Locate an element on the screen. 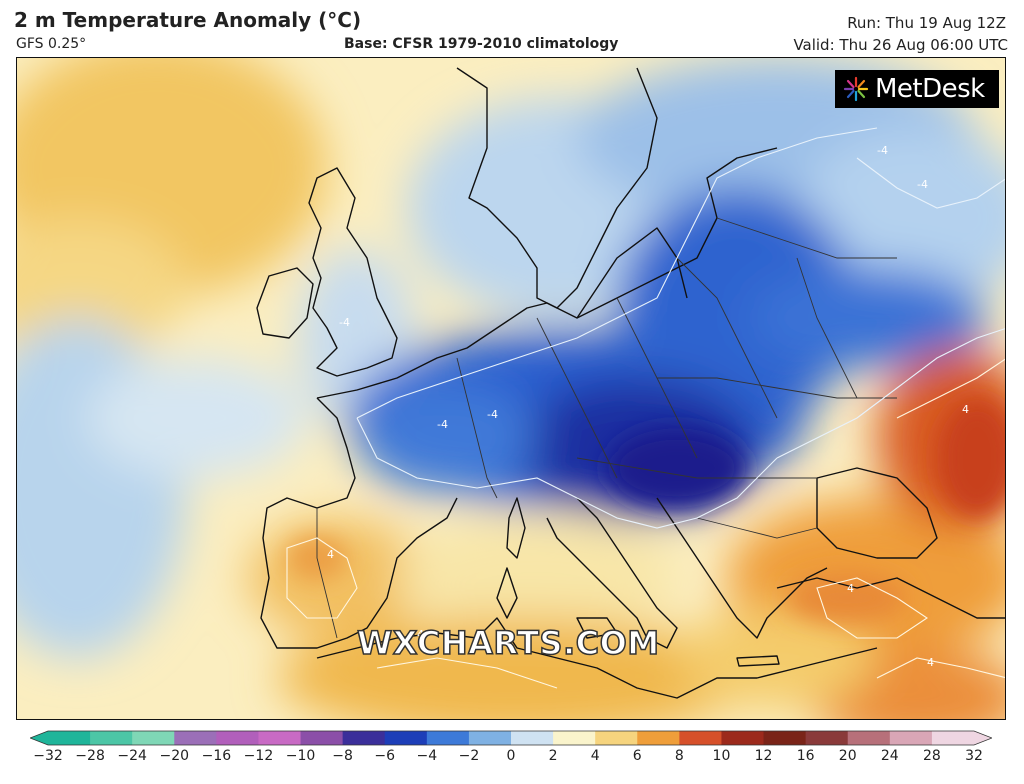 The image size is (1024, 784). colorbar-tick-label: 0 is located at coordinates (511, 756).